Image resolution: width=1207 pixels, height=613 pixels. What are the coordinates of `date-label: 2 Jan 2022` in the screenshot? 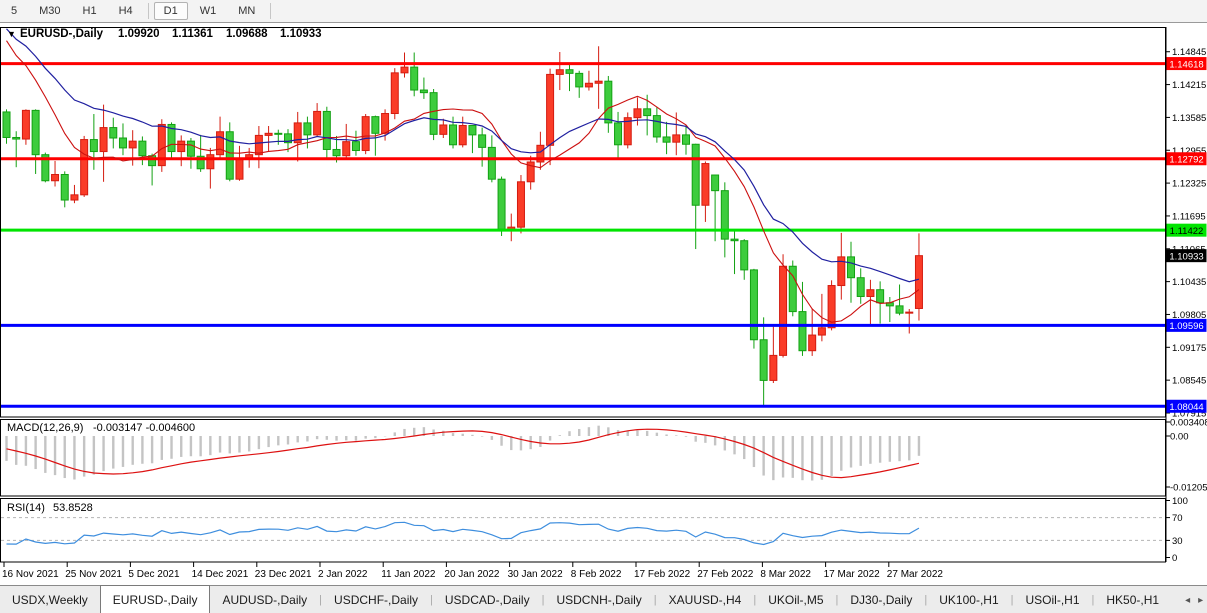 It's located at (343, 574).